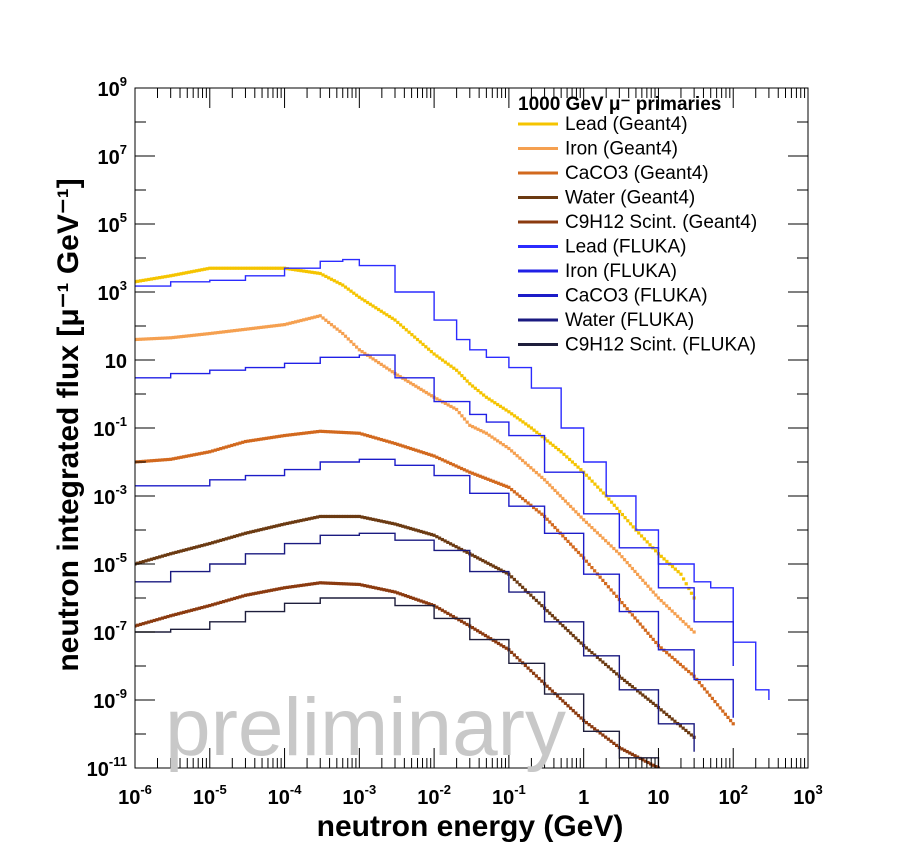 Image resolution: width=900 pixels, height=855 pixels. I want to click on legend-entry: Water (Geant4), so click(630, 198).